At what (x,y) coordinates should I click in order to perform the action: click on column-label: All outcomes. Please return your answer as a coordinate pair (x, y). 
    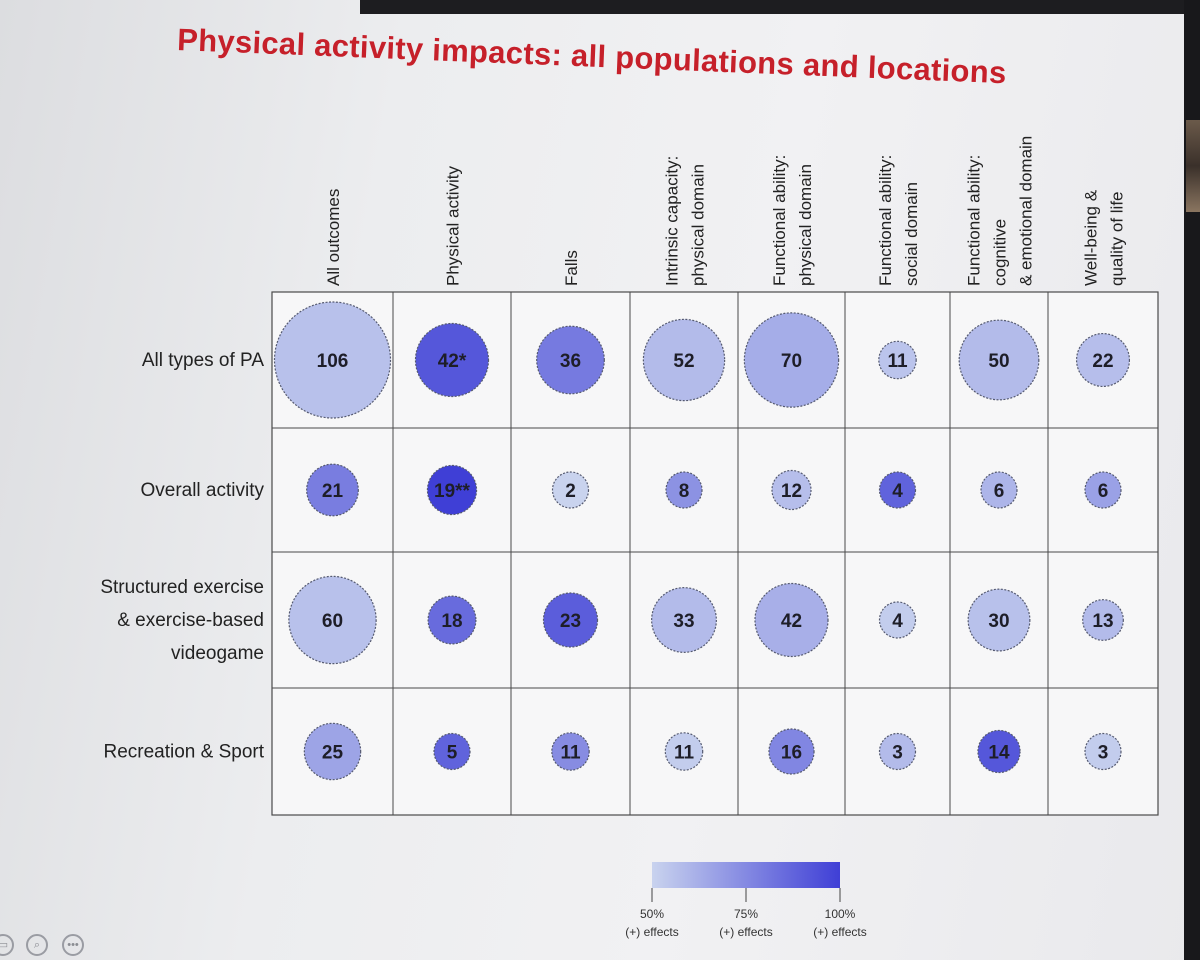
    Looking at the image, I should click on (333, 237).